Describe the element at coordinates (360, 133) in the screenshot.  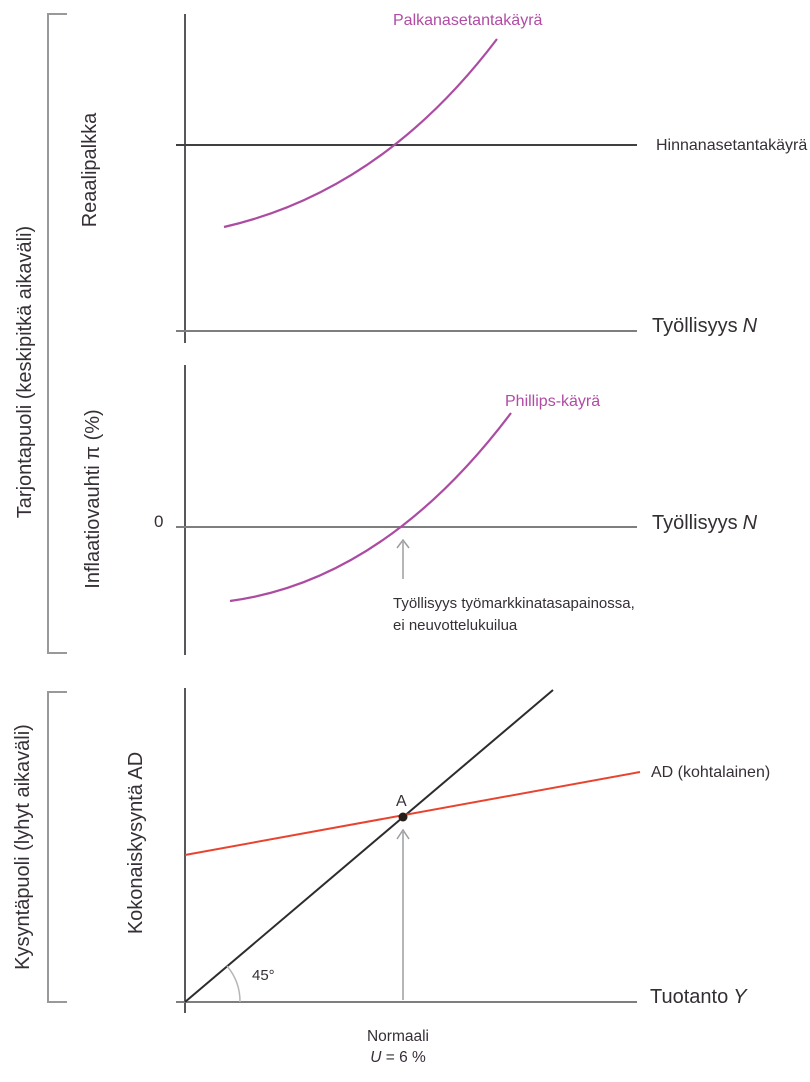
I see `wage-setting-curve` at that location.